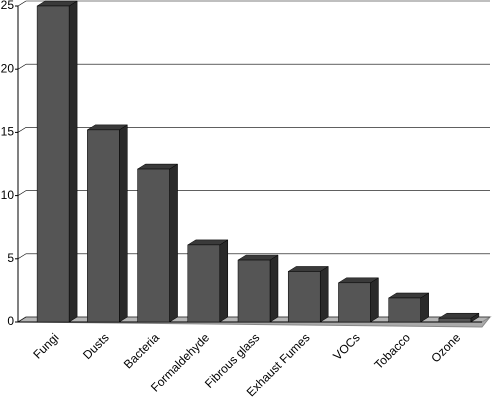 The image size is (496, 409). What do you see at coordinates (393, 351) in the screenshot?
I see `x-tick-label: Tobacco` at bounding box center [393, 351].